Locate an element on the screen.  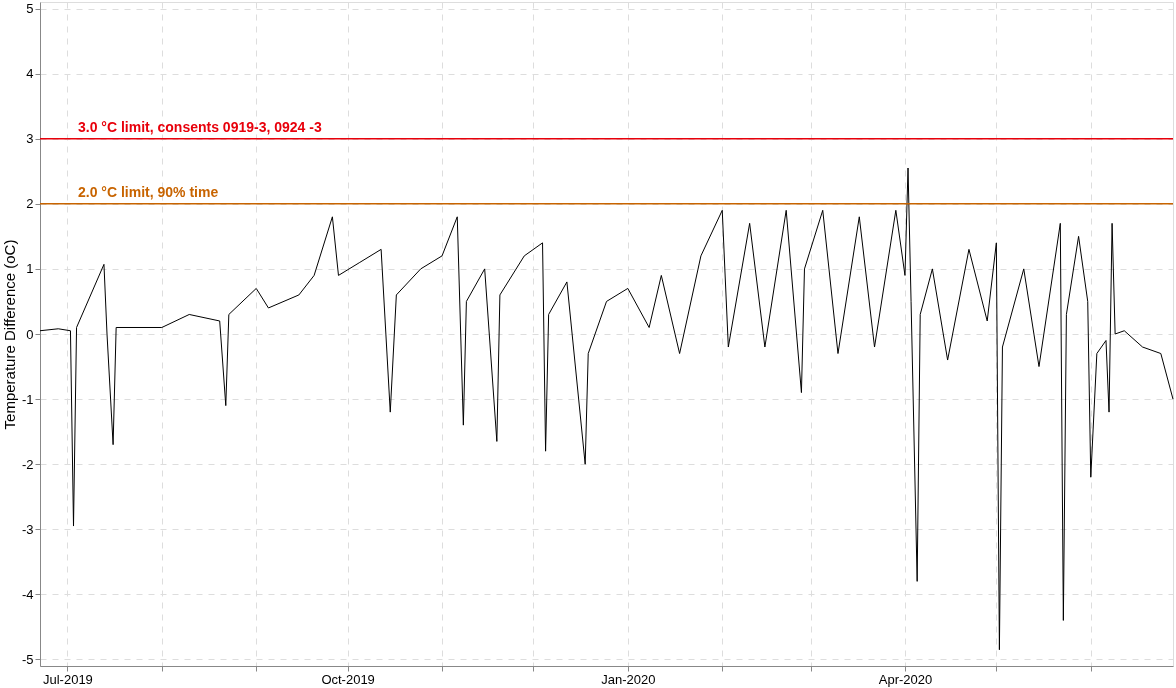
y-tick-label: 4 is located at coordinates (30, 74).